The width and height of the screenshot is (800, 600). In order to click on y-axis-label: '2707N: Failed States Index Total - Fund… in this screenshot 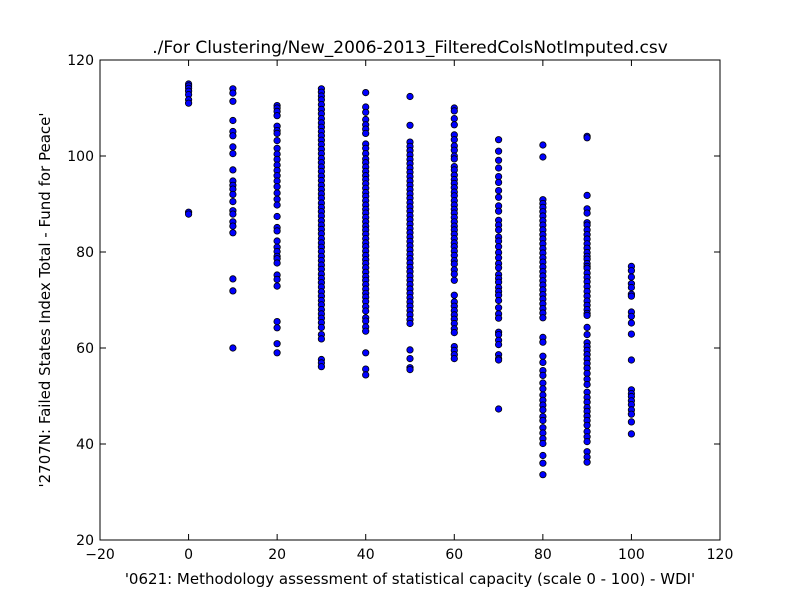, I will do `click(45, 300)`.